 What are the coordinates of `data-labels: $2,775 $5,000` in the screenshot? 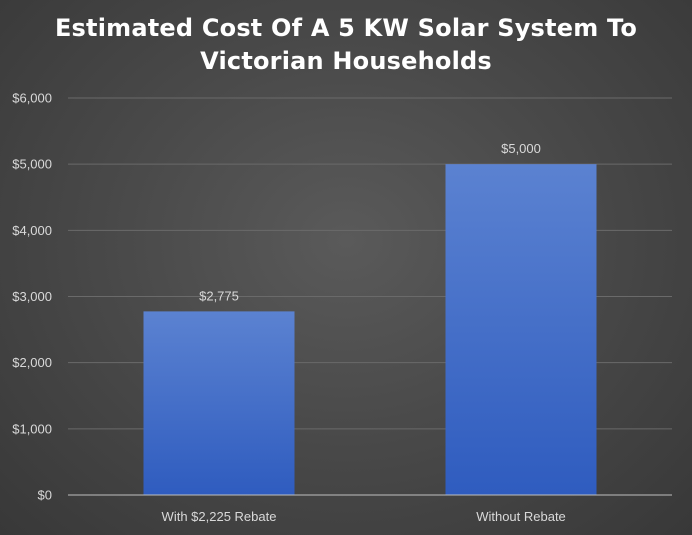 It's located at (370, 222).